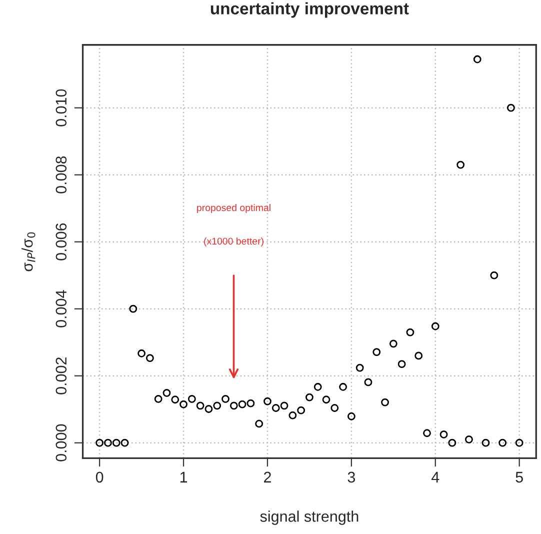 Image resolution: width=541 pixels, height=534 pixels. I want to click on y-tick-label: 0.000, so click(61, 443).